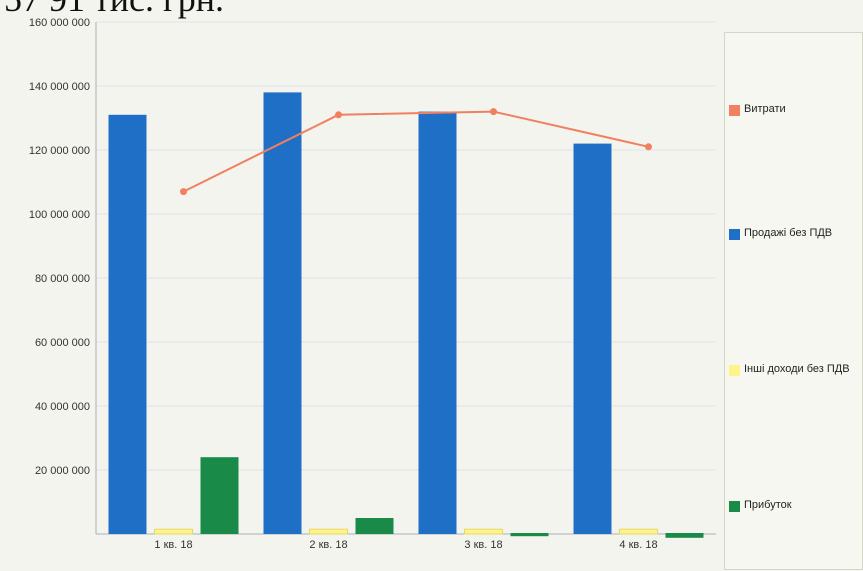 The height and width of the screenshot is (571, 863). Describe the element at coordinates (114, 10) in the screenshot. I see `page-caption: 57 91 тис. грн.` at that location.